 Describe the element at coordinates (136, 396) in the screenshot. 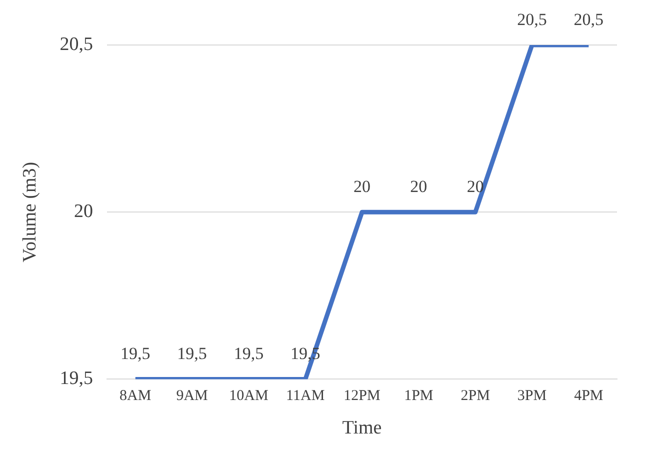

I see `x-tick-label: 8AM` at that location.